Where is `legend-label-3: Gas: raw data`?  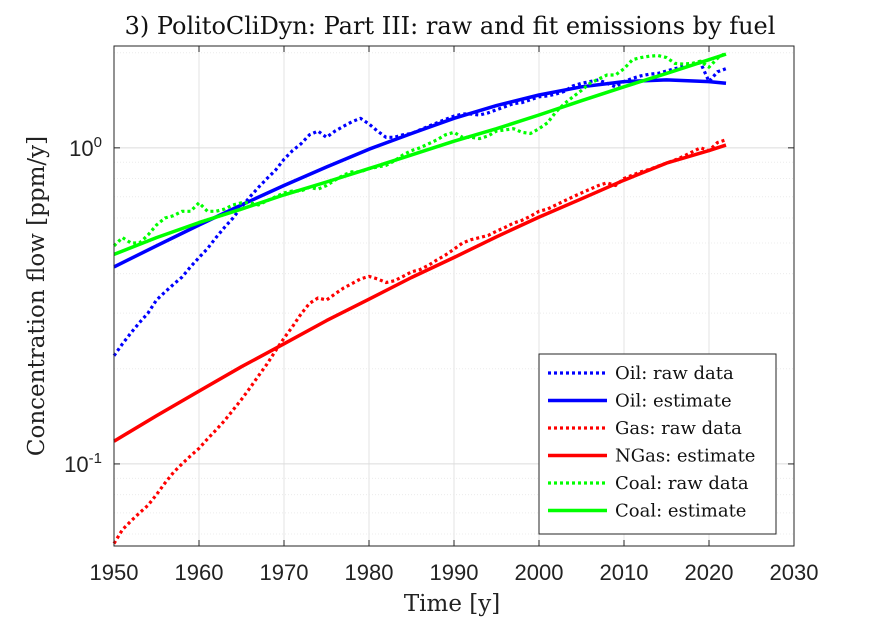 legend-label-3: Gas: raw data is located at coordinates (678, 428).